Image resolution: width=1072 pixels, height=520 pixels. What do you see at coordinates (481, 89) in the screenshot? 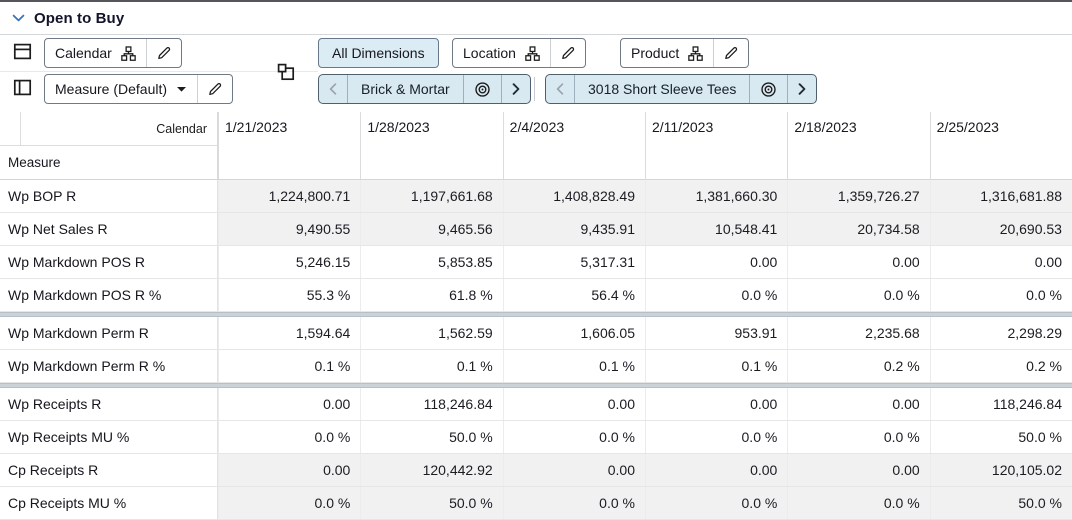
I see `locate-location-button` at bounding box center [481, 89].